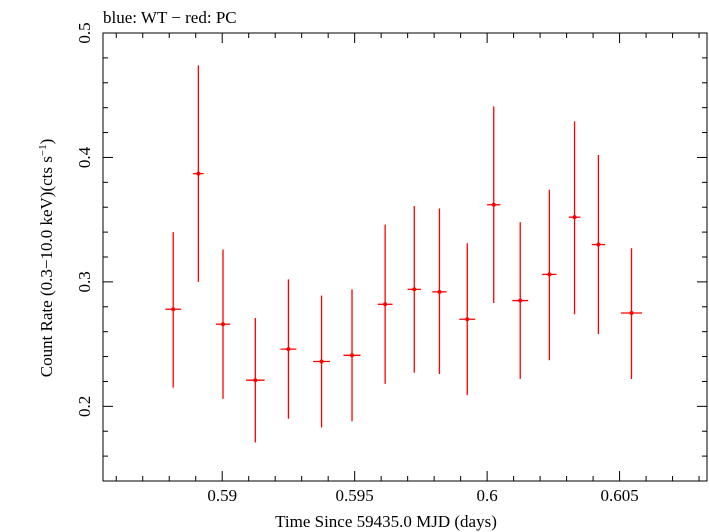 This screenshot has height=532, width=709. What do you see at coordinates (170, 17) in the screenshot?
I see `chart-title: blue: WT − red: PC` at bounding box center [170, 17].